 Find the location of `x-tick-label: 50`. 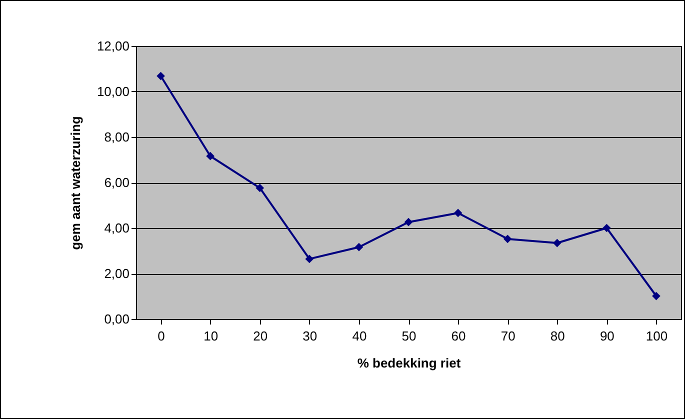

x-tick-label: 50 is located at coordinates (409, 336).